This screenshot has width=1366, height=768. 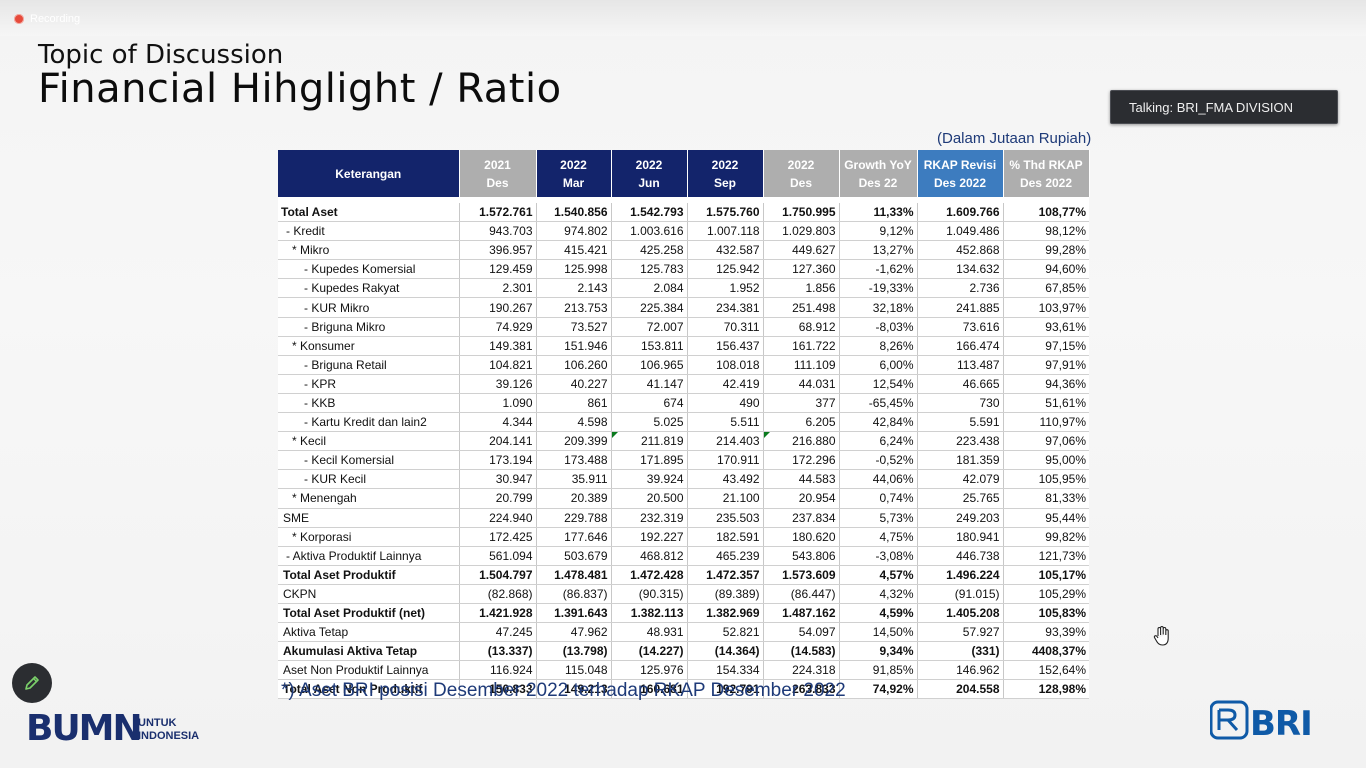 I want to click on cell-value: 232.319, so click(x=648, y=518).